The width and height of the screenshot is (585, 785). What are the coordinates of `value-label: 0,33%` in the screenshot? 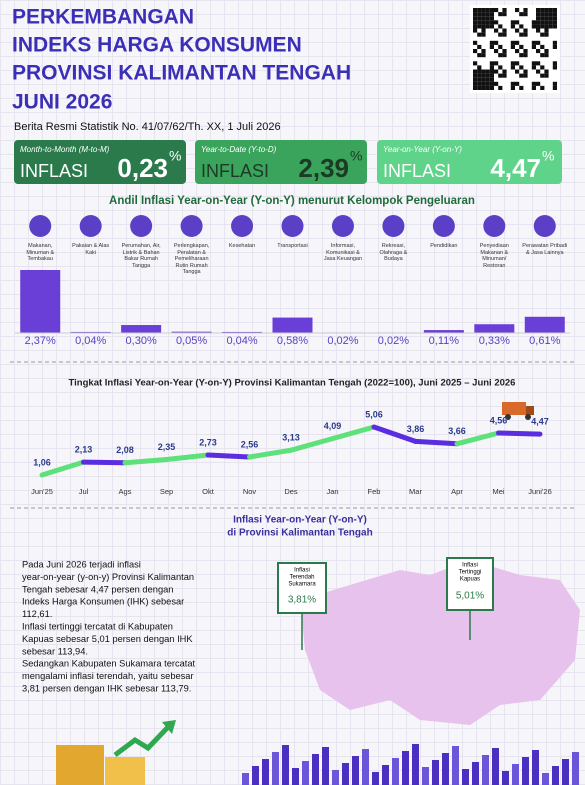 It's located at (494, 341).